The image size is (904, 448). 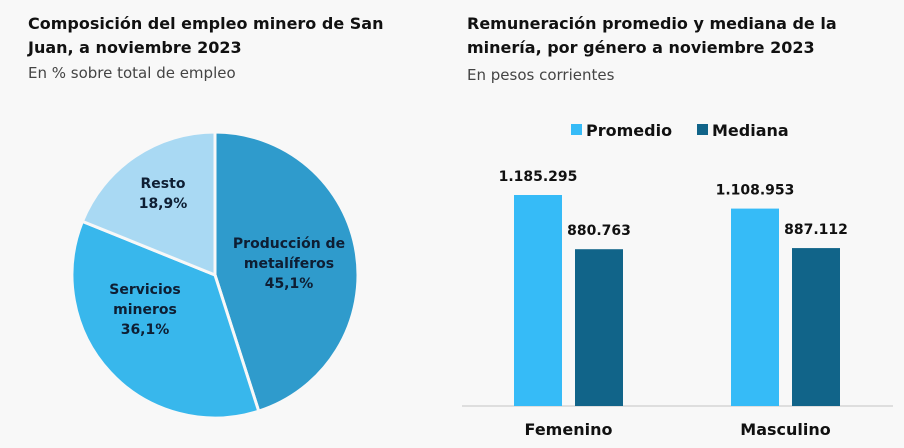 What do you see at coordinates (569, 429) in the screenshot?
I see `x-tick-label: Femenino` at bounding box center [569, 429].